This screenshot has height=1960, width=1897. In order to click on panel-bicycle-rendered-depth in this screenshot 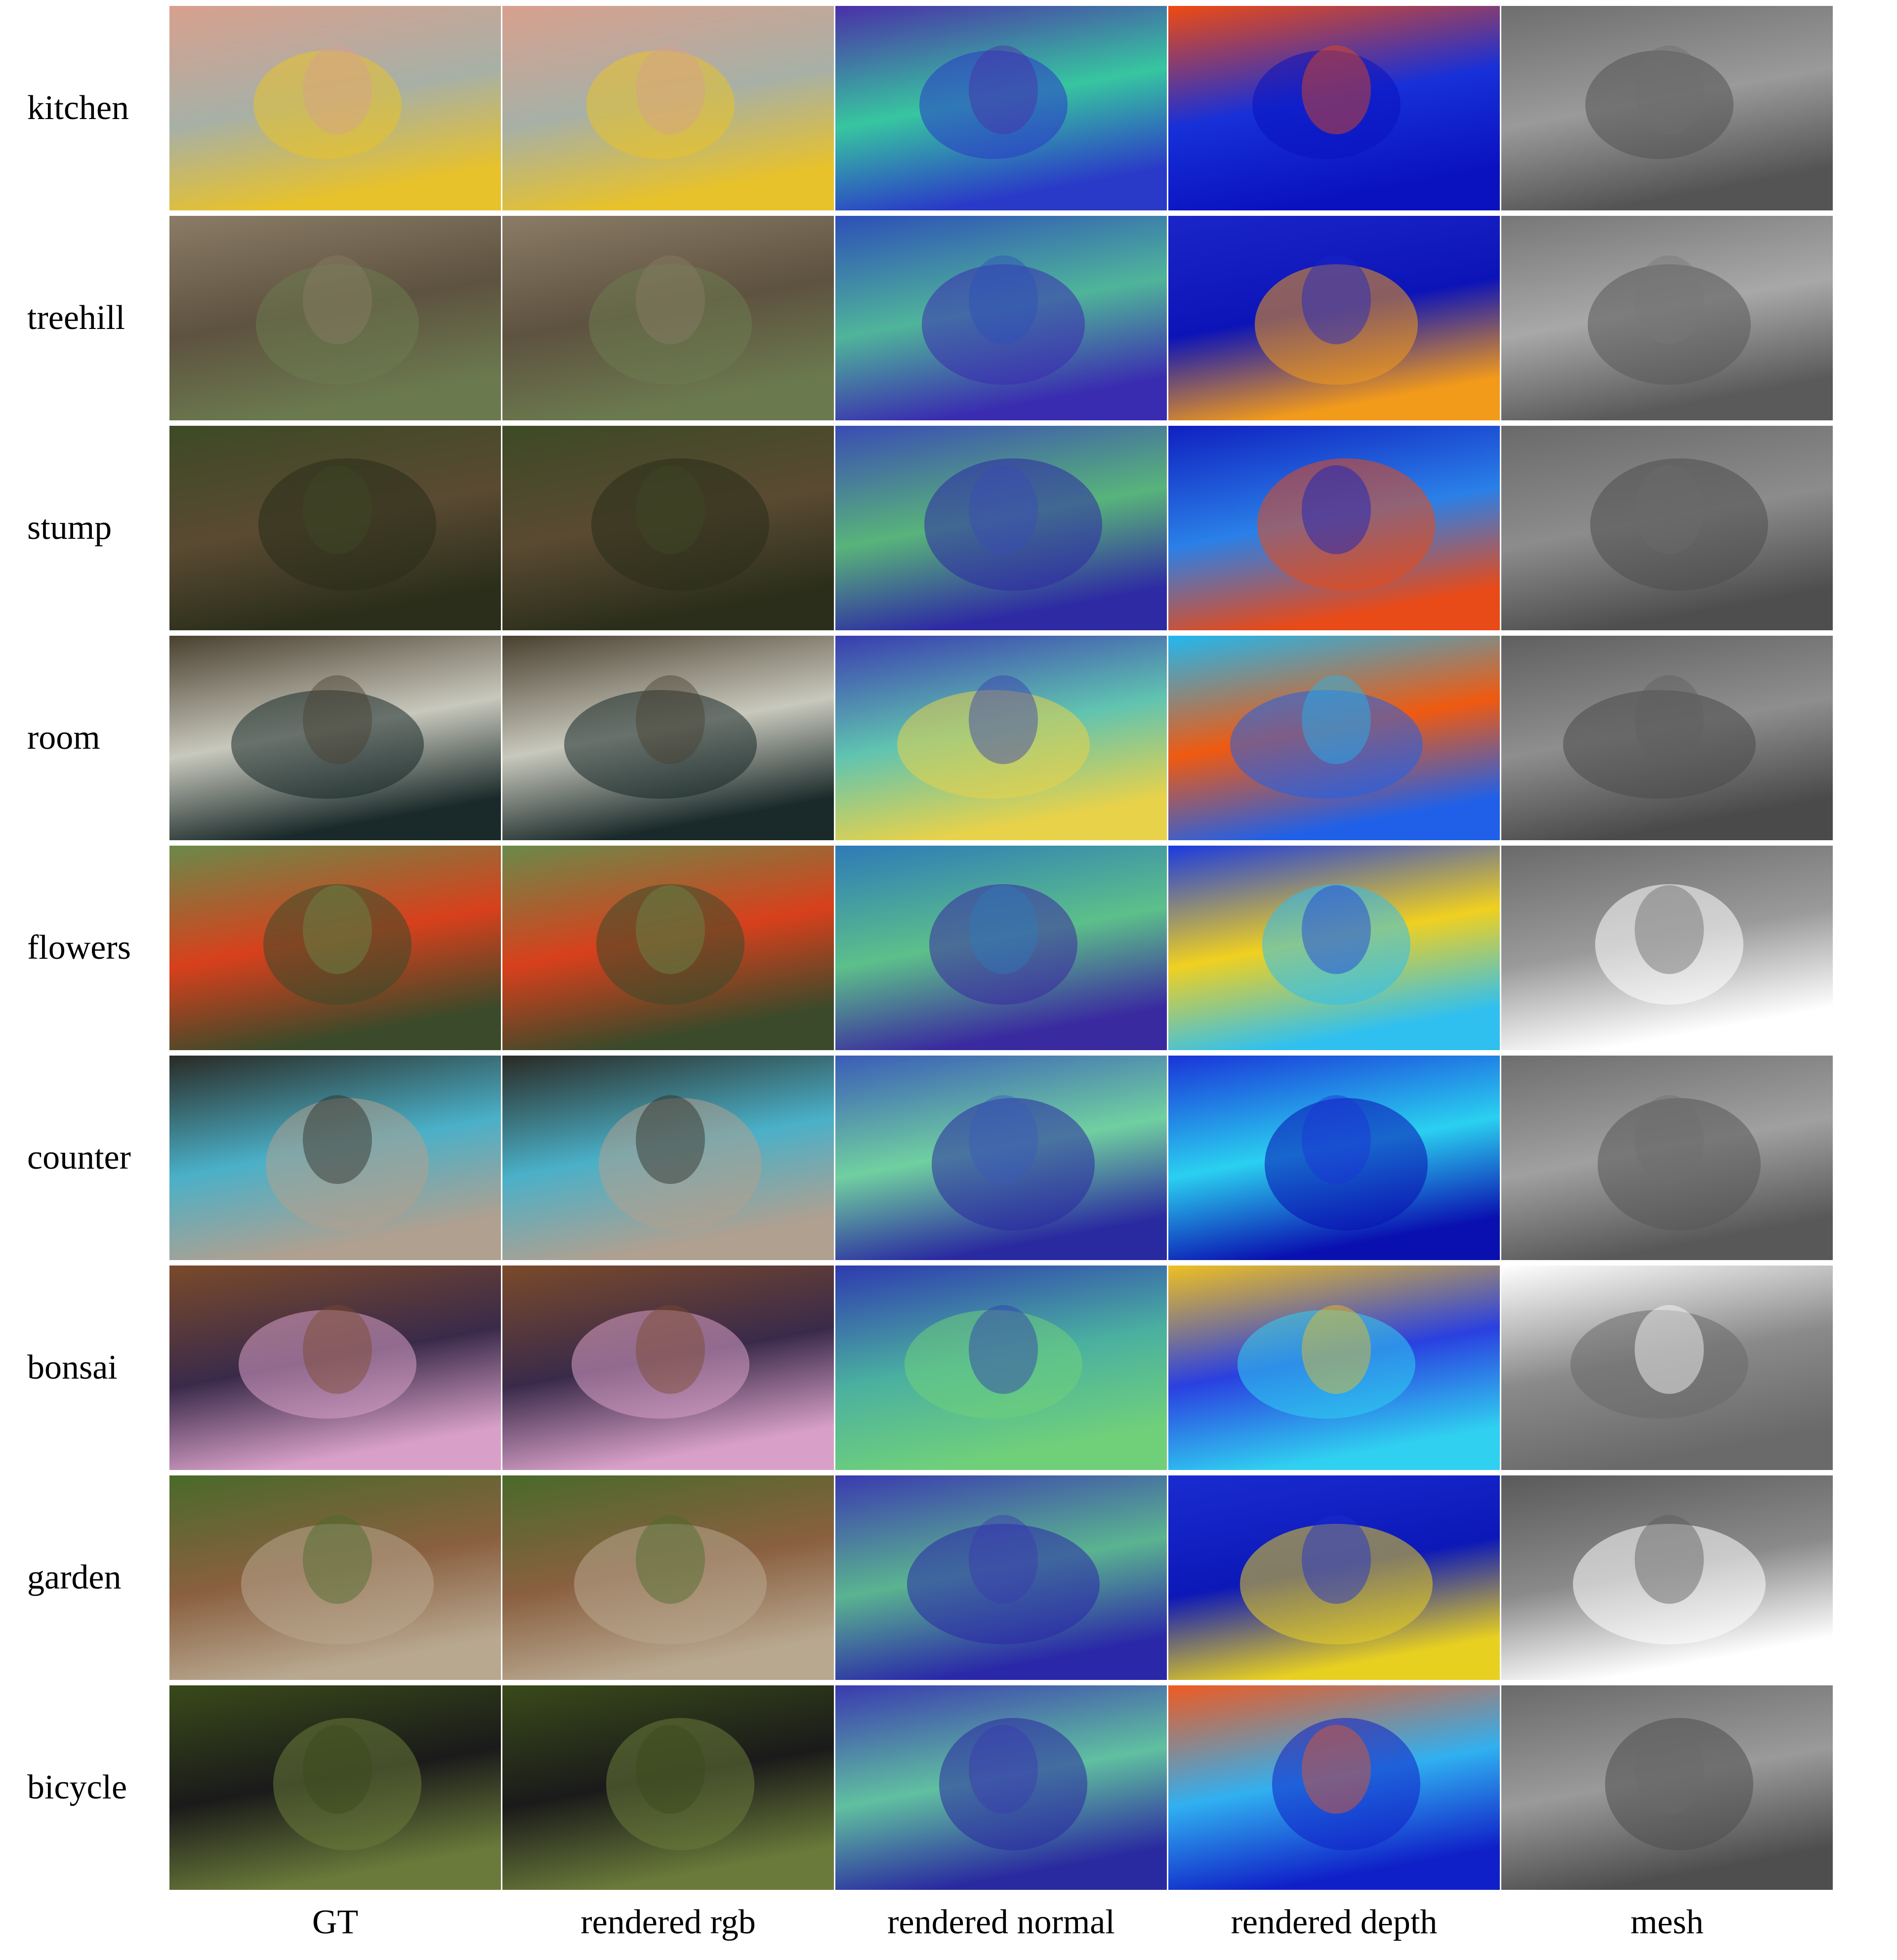, I will do `click(1334, 1787)`.